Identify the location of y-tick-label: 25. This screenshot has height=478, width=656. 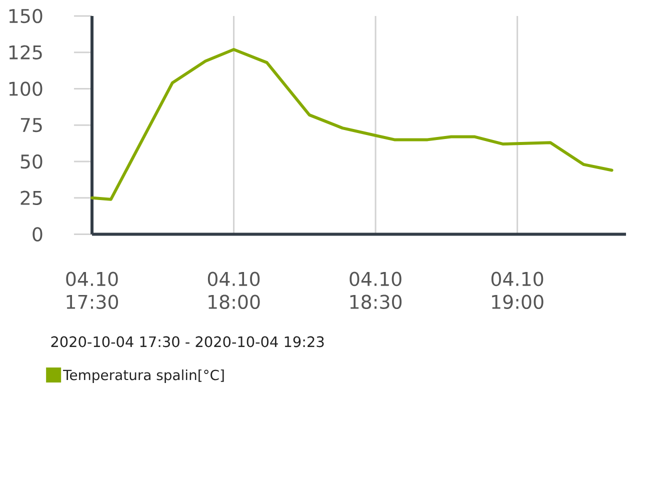
(31, 198).